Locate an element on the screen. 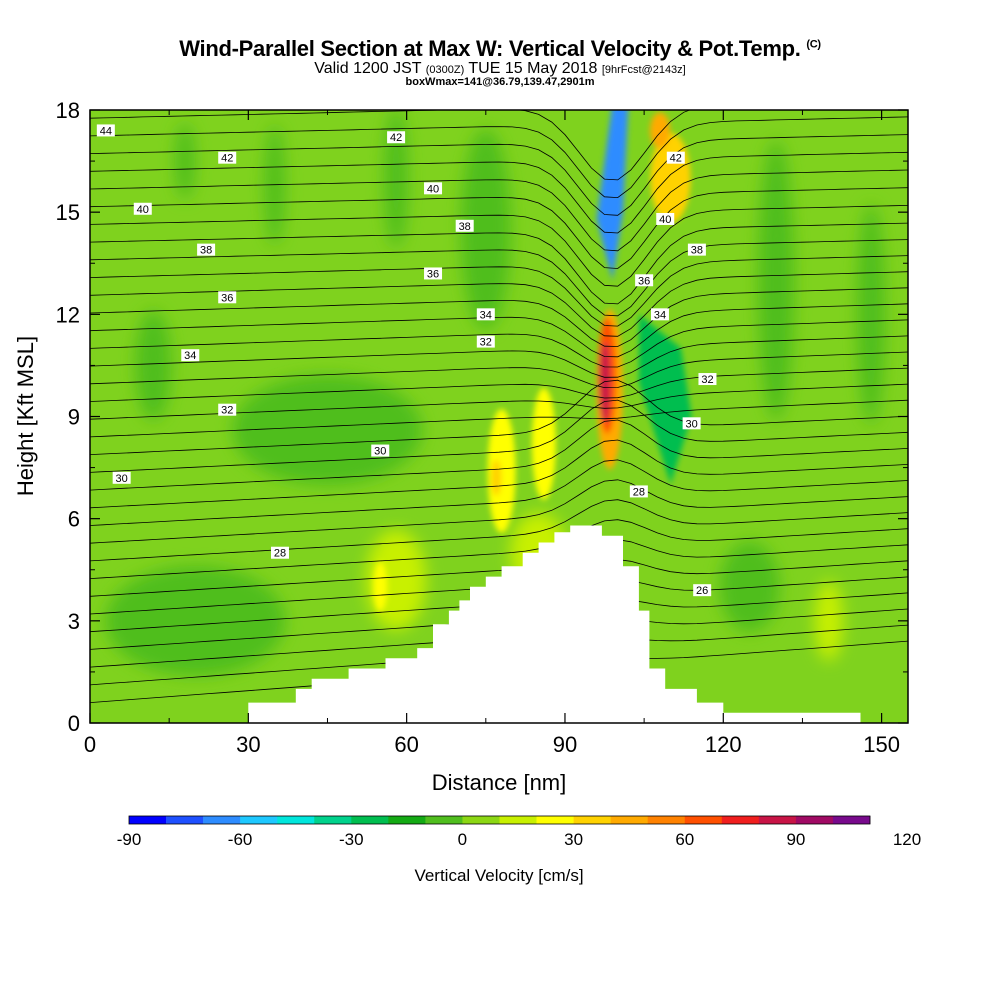  y-tick-label: 15 is located at coordinates (68, 212).